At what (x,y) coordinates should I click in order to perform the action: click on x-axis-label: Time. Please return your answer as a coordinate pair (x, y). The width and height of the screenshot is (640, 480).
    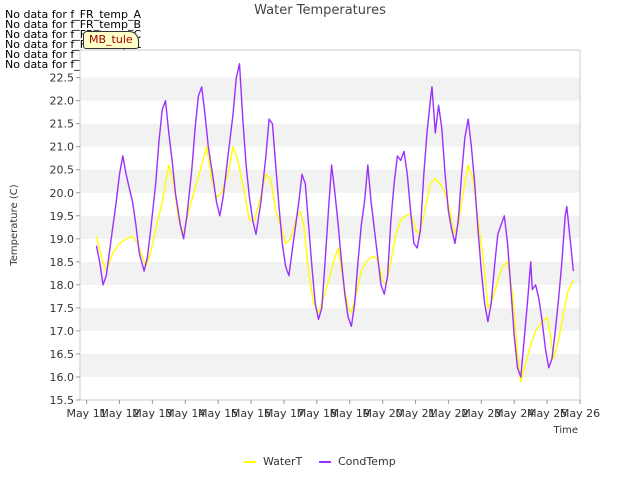
    Looking at the image, I should click on (565, 430).